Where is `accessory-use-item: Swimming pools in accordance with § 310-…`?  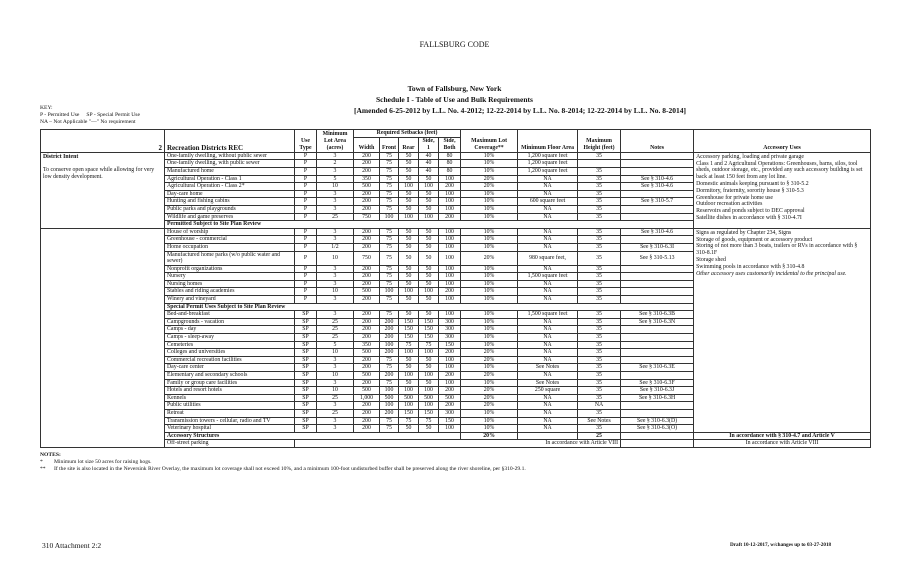 accessory-use-item: Swimming pools in accordance with § 310-… is located at coordinates (750, 266).